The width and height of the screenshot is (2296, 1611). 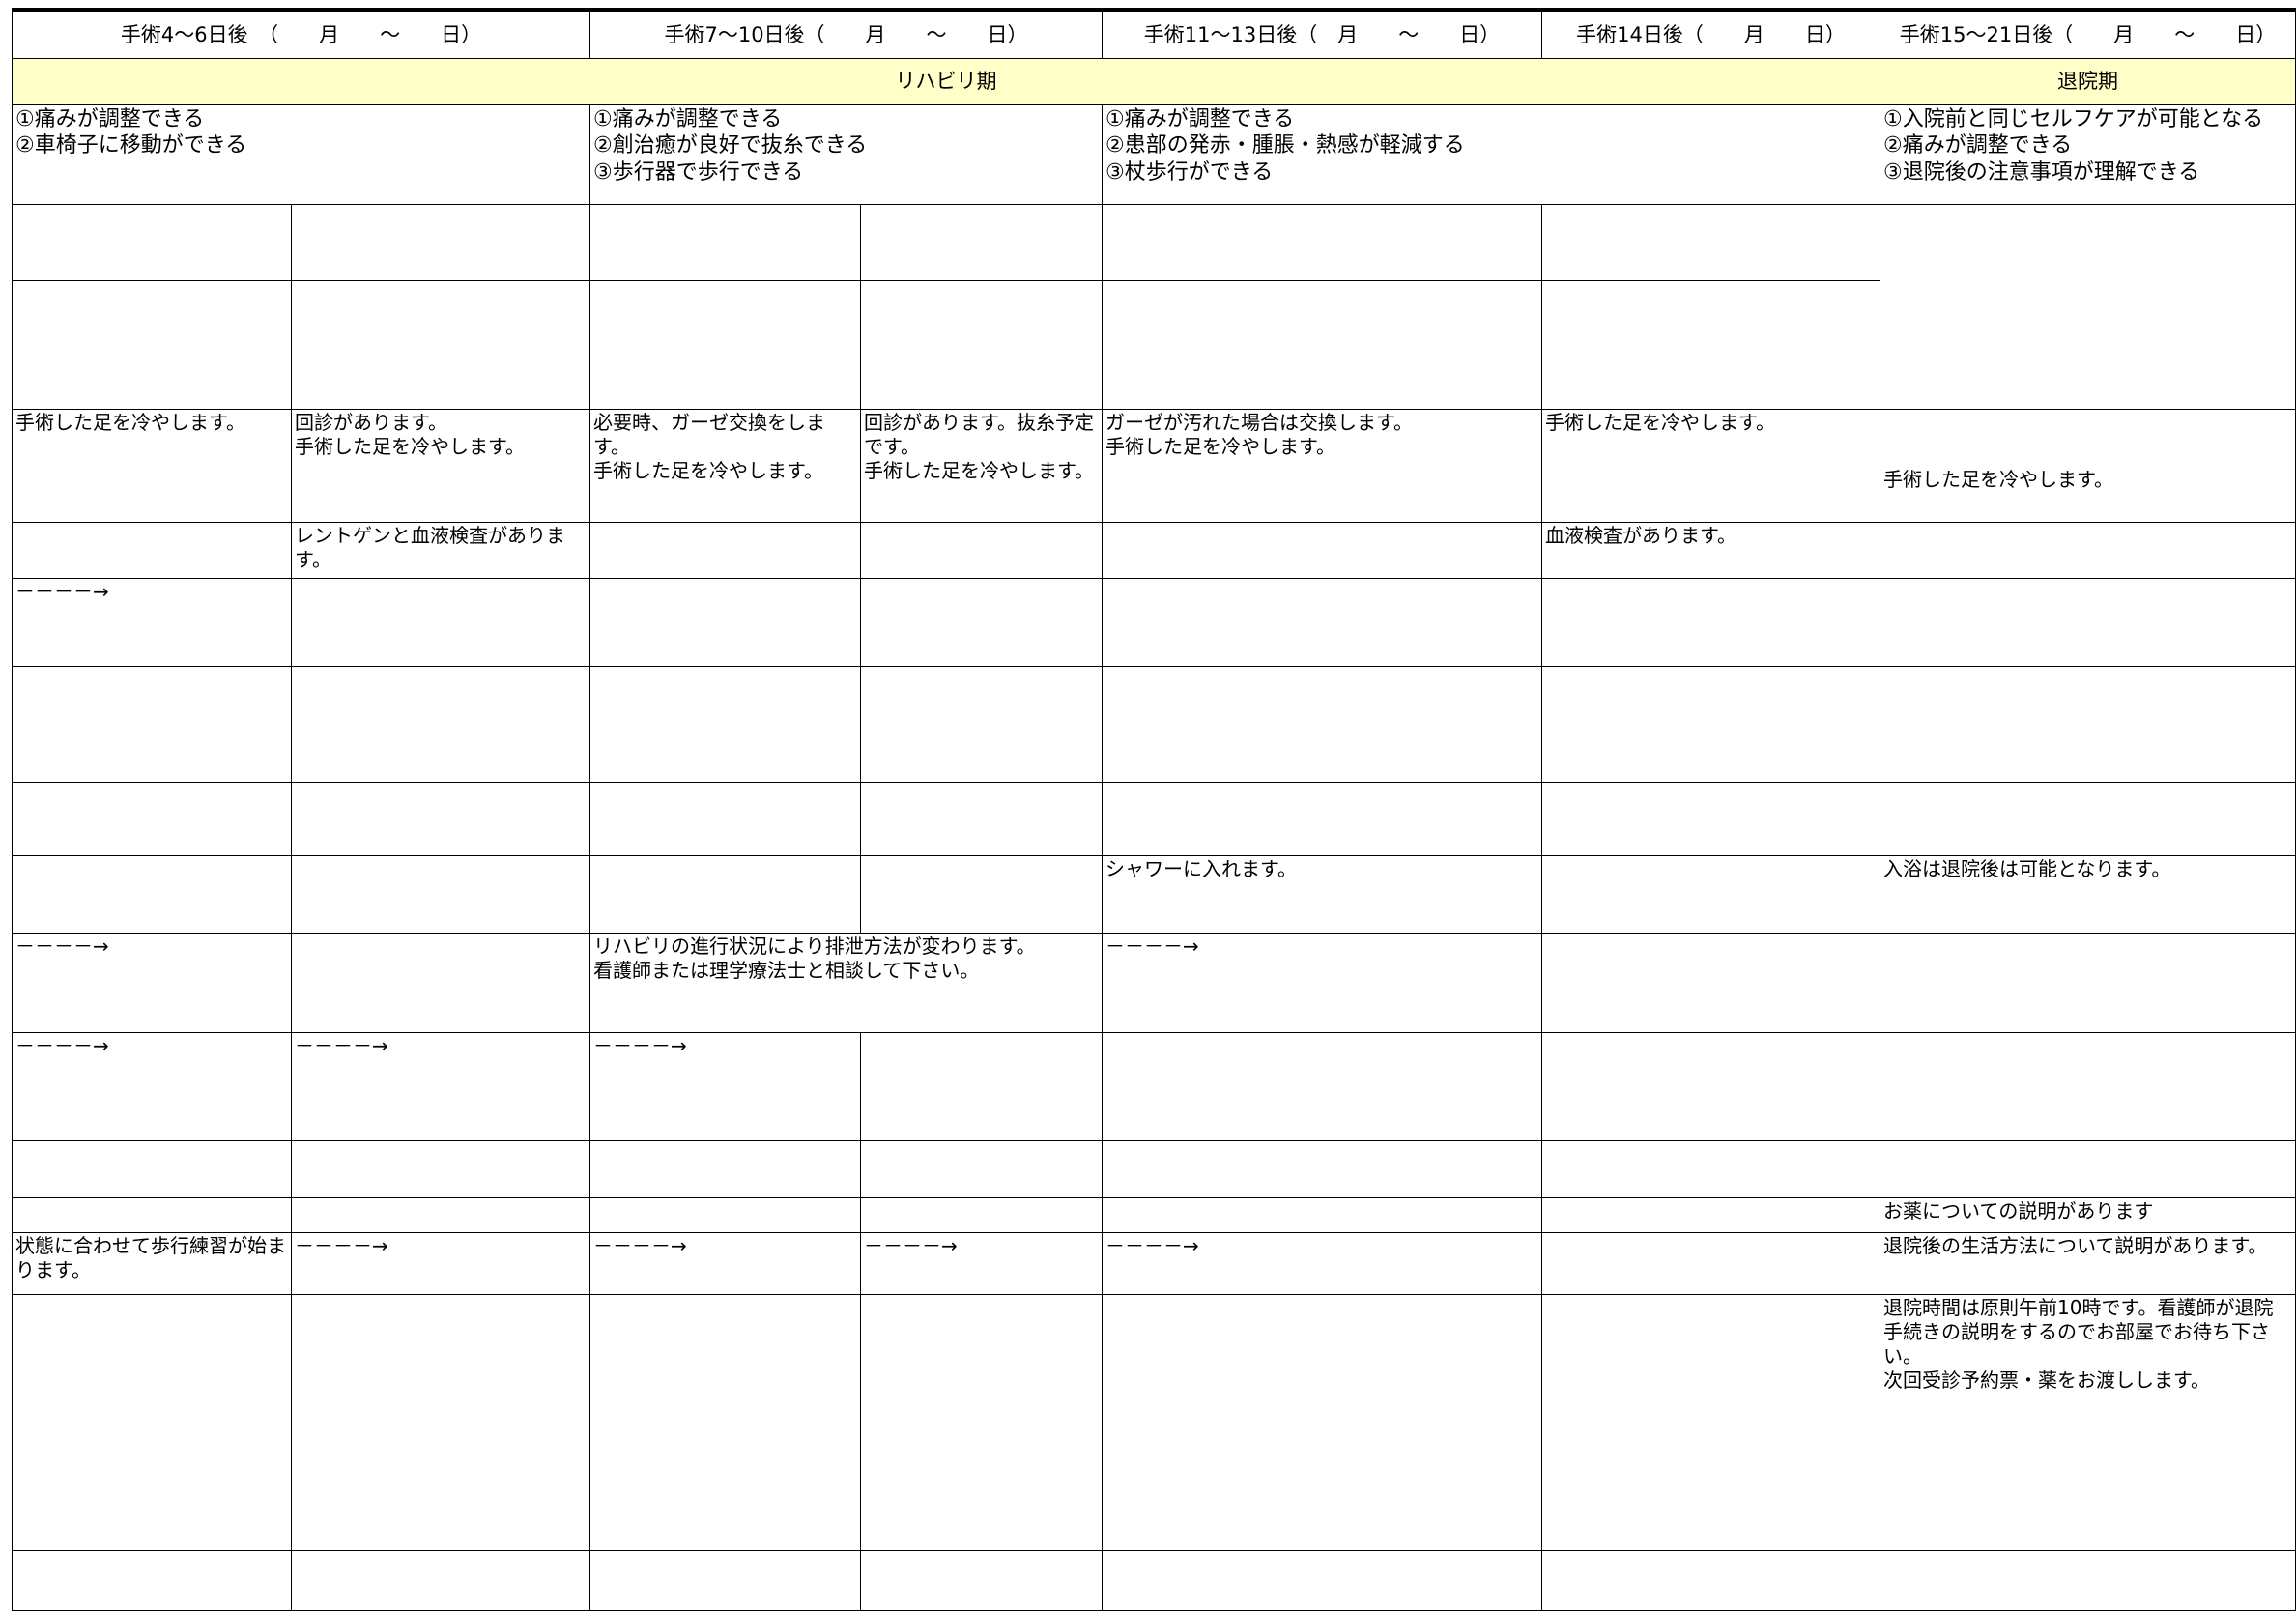 What do you see at coordinates (846, 33) in the screenshot?
I see `header-cell: 手術7〜10日後（ 月 ～ 日）` at bounding box center [846, 33].